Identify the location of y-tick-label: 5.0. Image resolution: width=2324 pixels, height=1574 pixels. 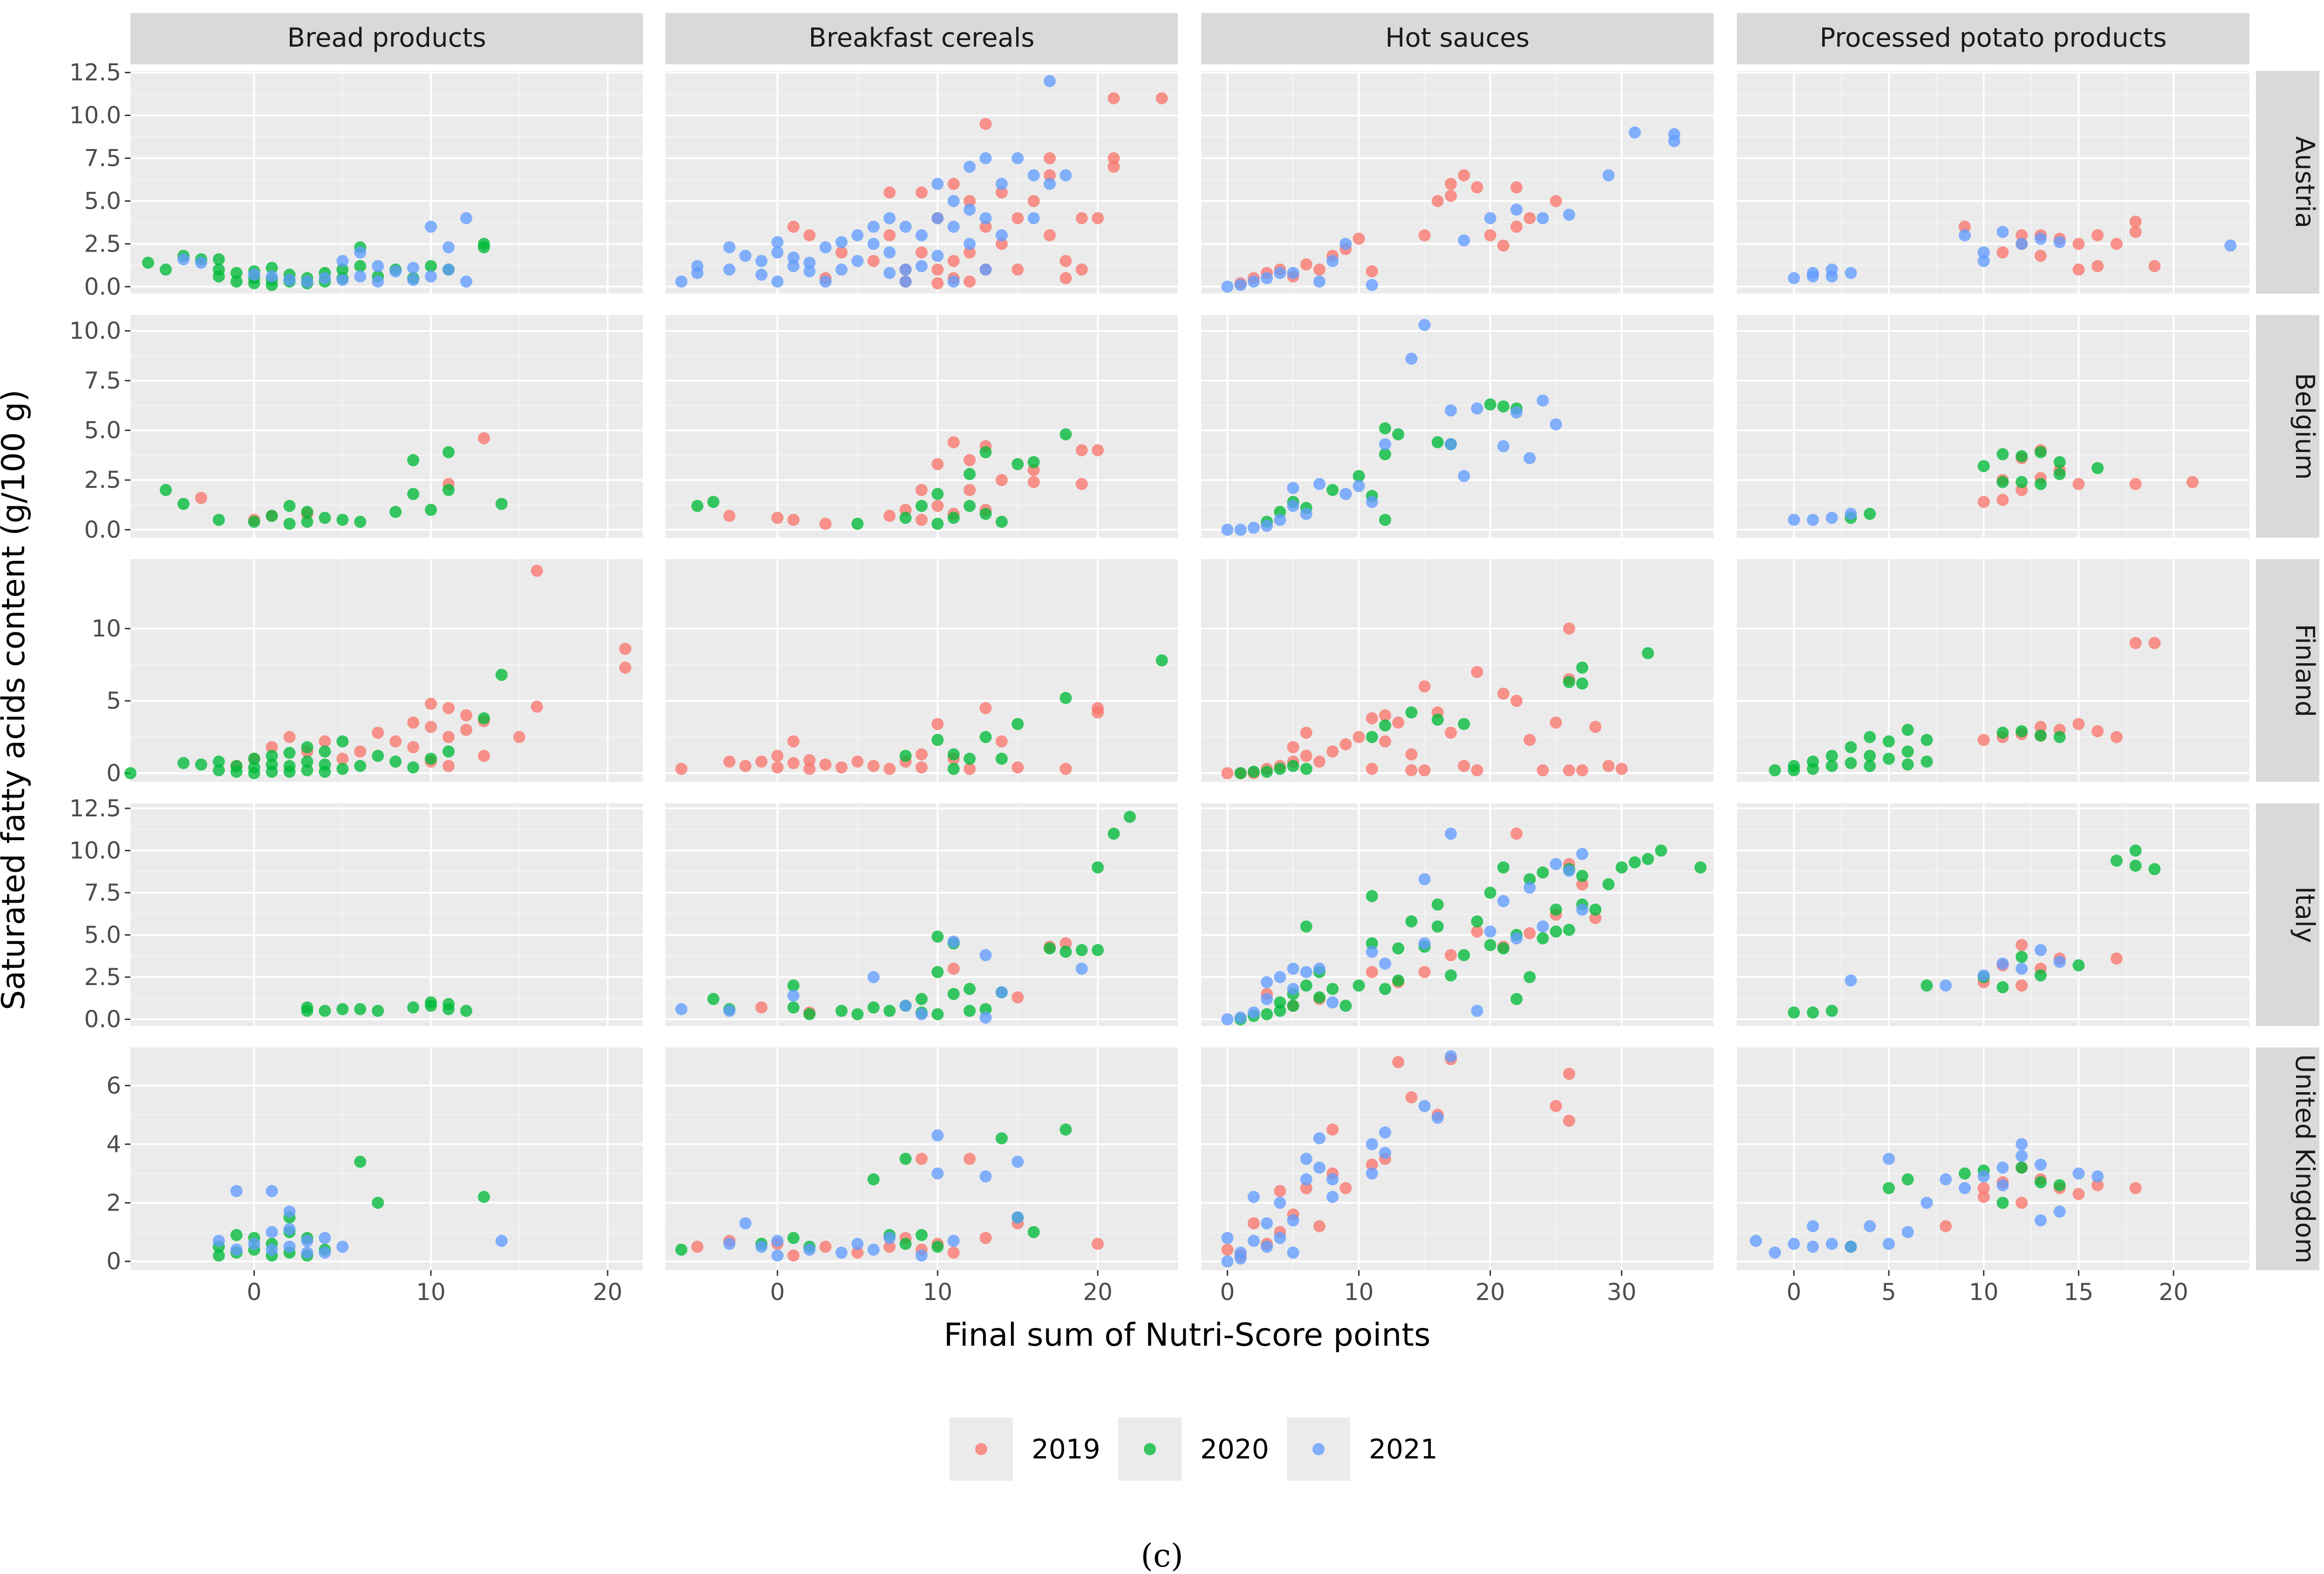
(102, 430).